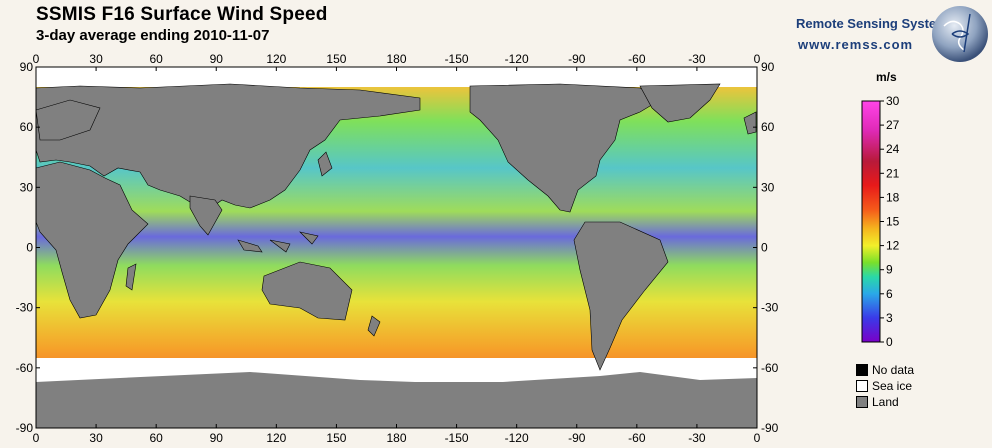 Image resolution: width=992 pixels, height=448 pixels. Describe the element at coordinates (276, 59) in the screenshot. I see `x-tick-label-top: 120` at that location.